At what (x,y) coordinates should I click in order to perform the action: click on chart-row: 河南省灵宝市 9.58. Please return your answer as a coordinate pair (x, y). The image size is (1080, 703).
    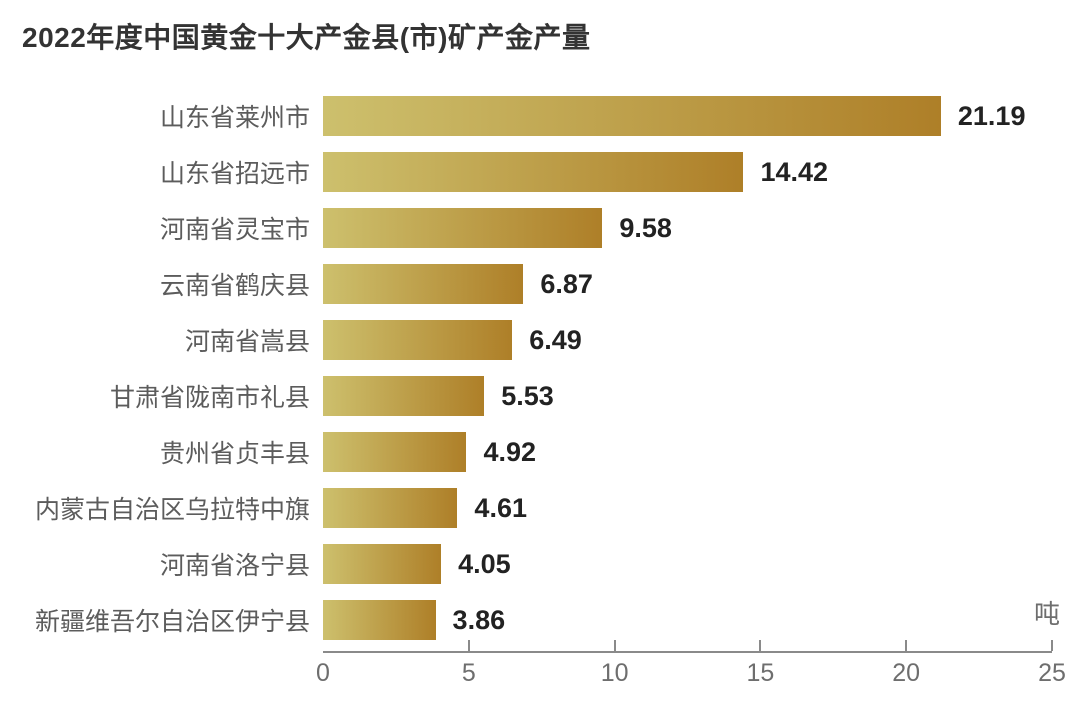
    Looking at the image, I should click on (526, 228).